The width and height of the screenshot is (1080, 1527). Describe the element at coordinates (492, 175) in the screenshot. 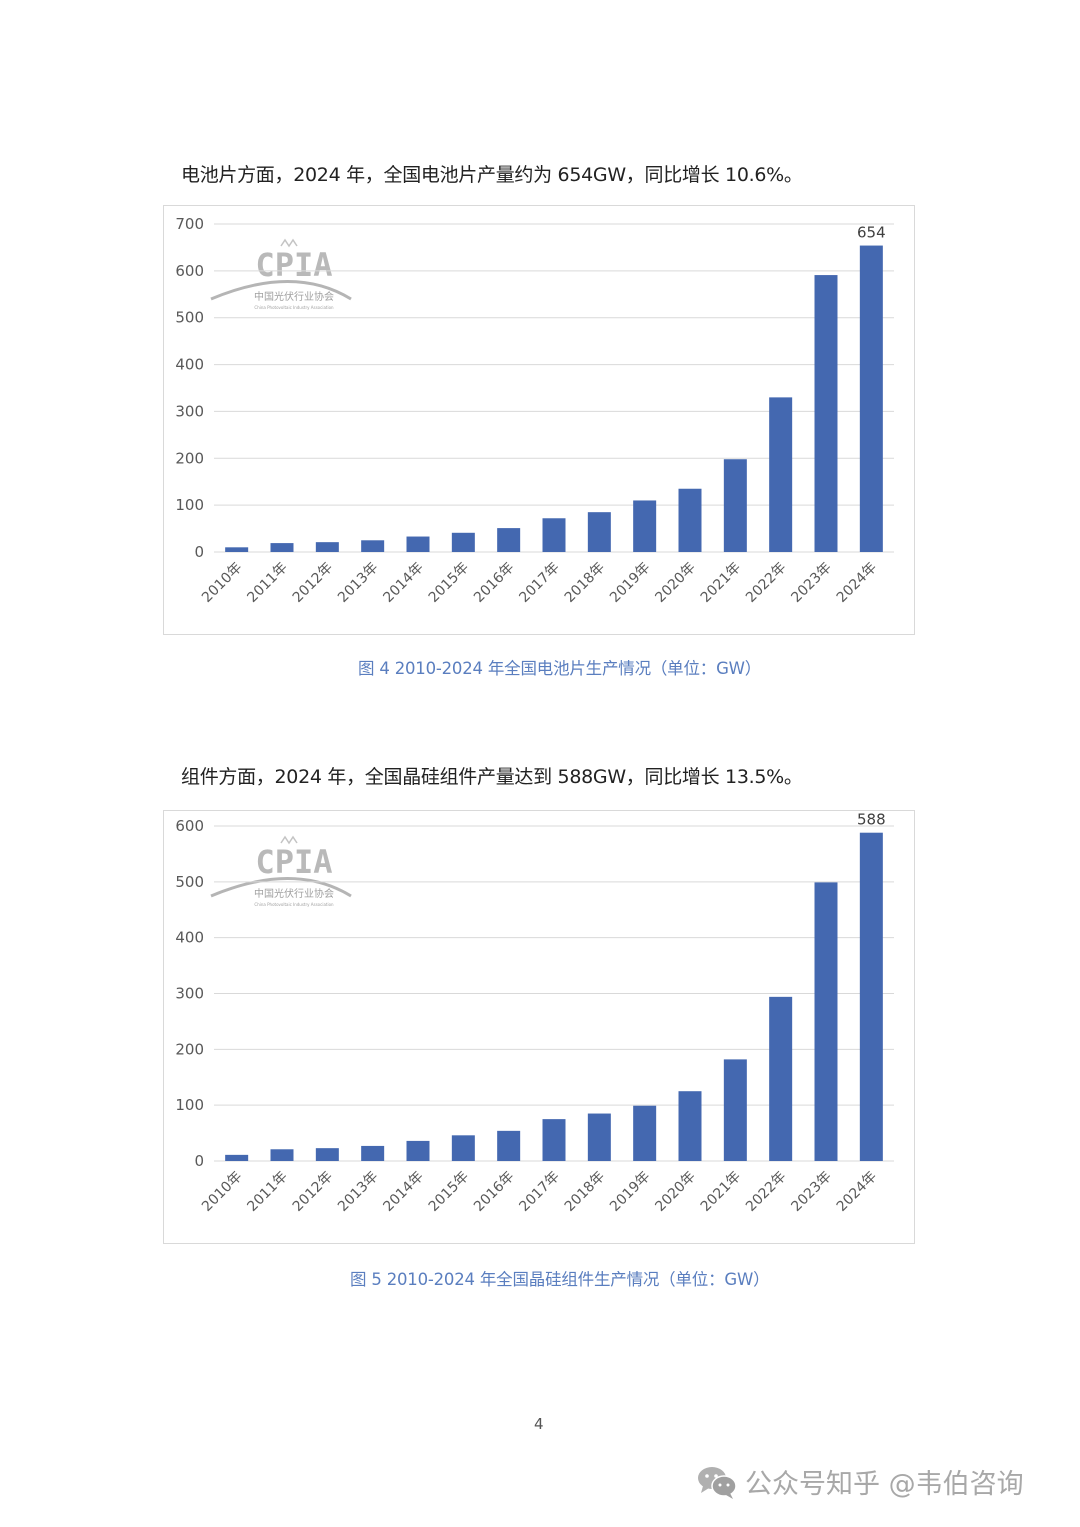

I see `paragraph-cells: 电池片方面，2024 年，全国电池片产量约为 654GW，同比增长 10.6%。` at that location.